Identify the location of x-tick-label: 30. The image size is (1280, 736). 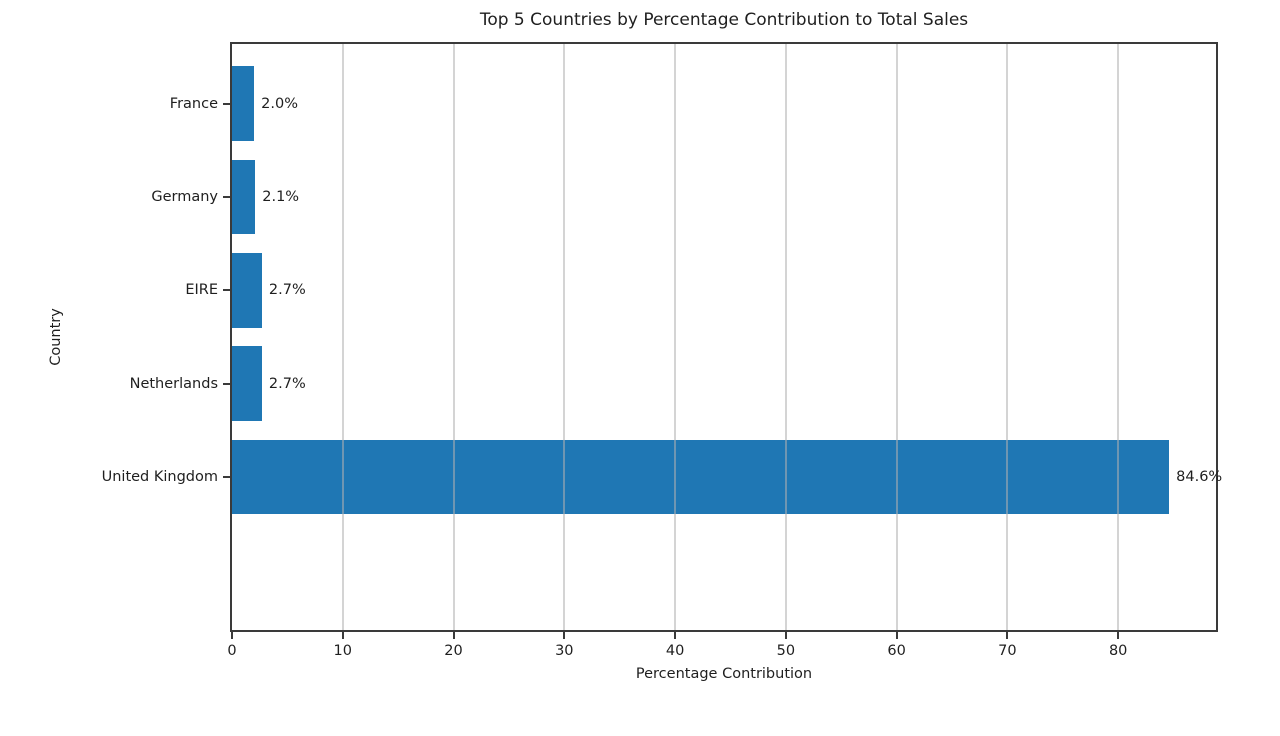
(564, 651).